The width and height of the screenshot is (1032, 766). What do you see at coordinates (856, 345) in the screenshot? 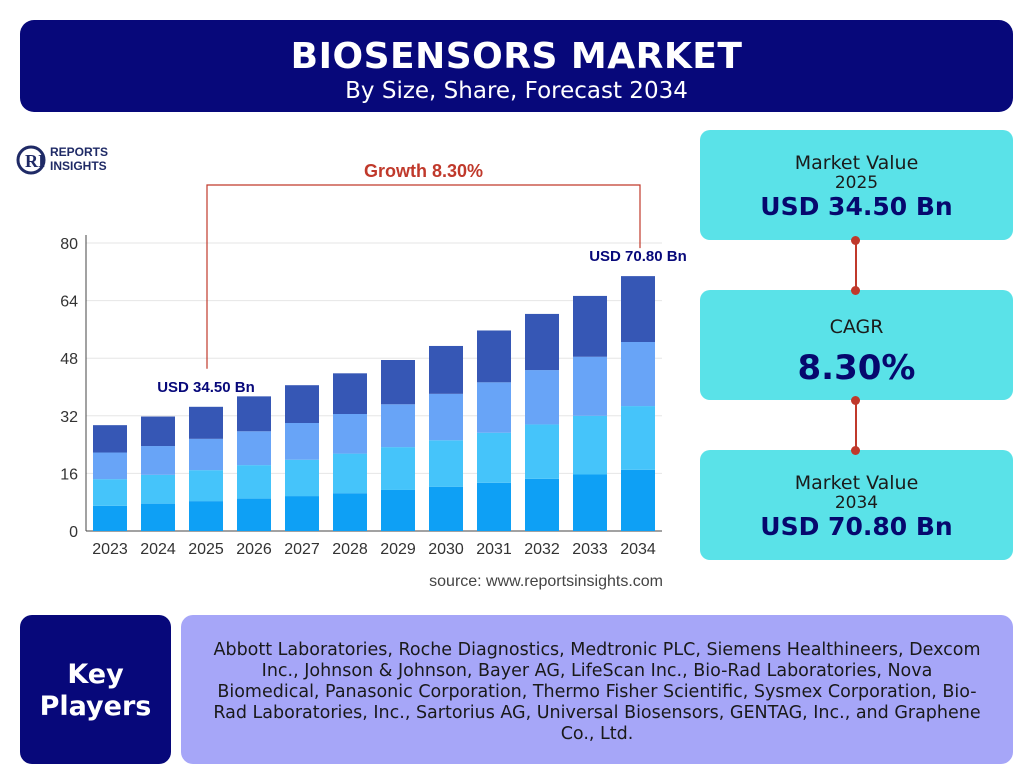
I see `cagr-card: CAGR 8.30%` at bounding box center [856, 345].